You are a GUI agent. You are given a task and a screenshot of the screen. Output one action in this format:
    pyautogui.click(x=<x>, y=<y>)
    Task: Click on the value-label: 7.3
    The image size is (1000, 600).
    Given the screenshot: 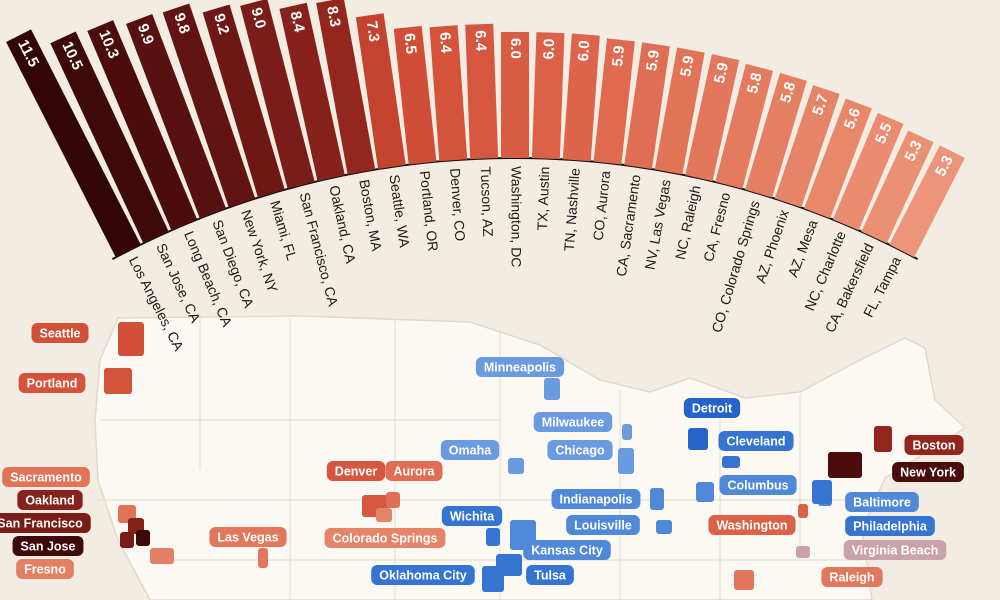 What is the action you would take?
    pyautogui.click(x=373, y=31)
    